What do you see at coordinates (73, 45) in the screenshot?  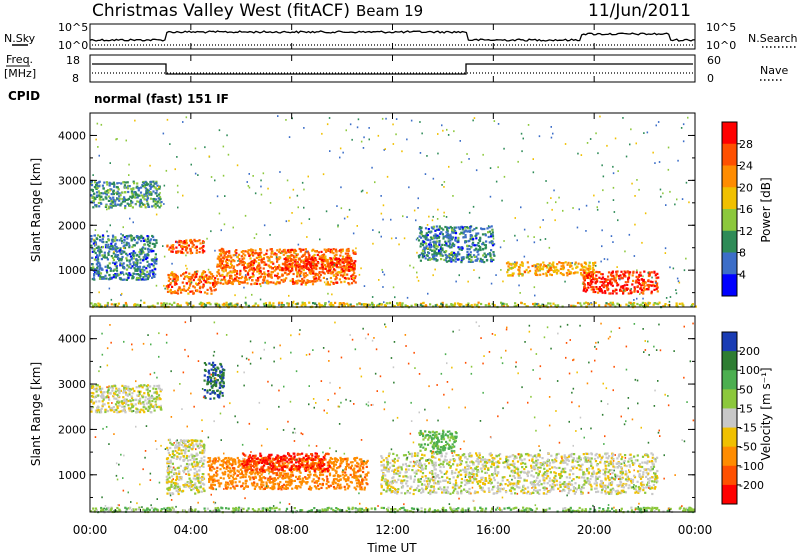 I see `nsky-tick-bottom: 10^0` at bounding box center [73, 45].